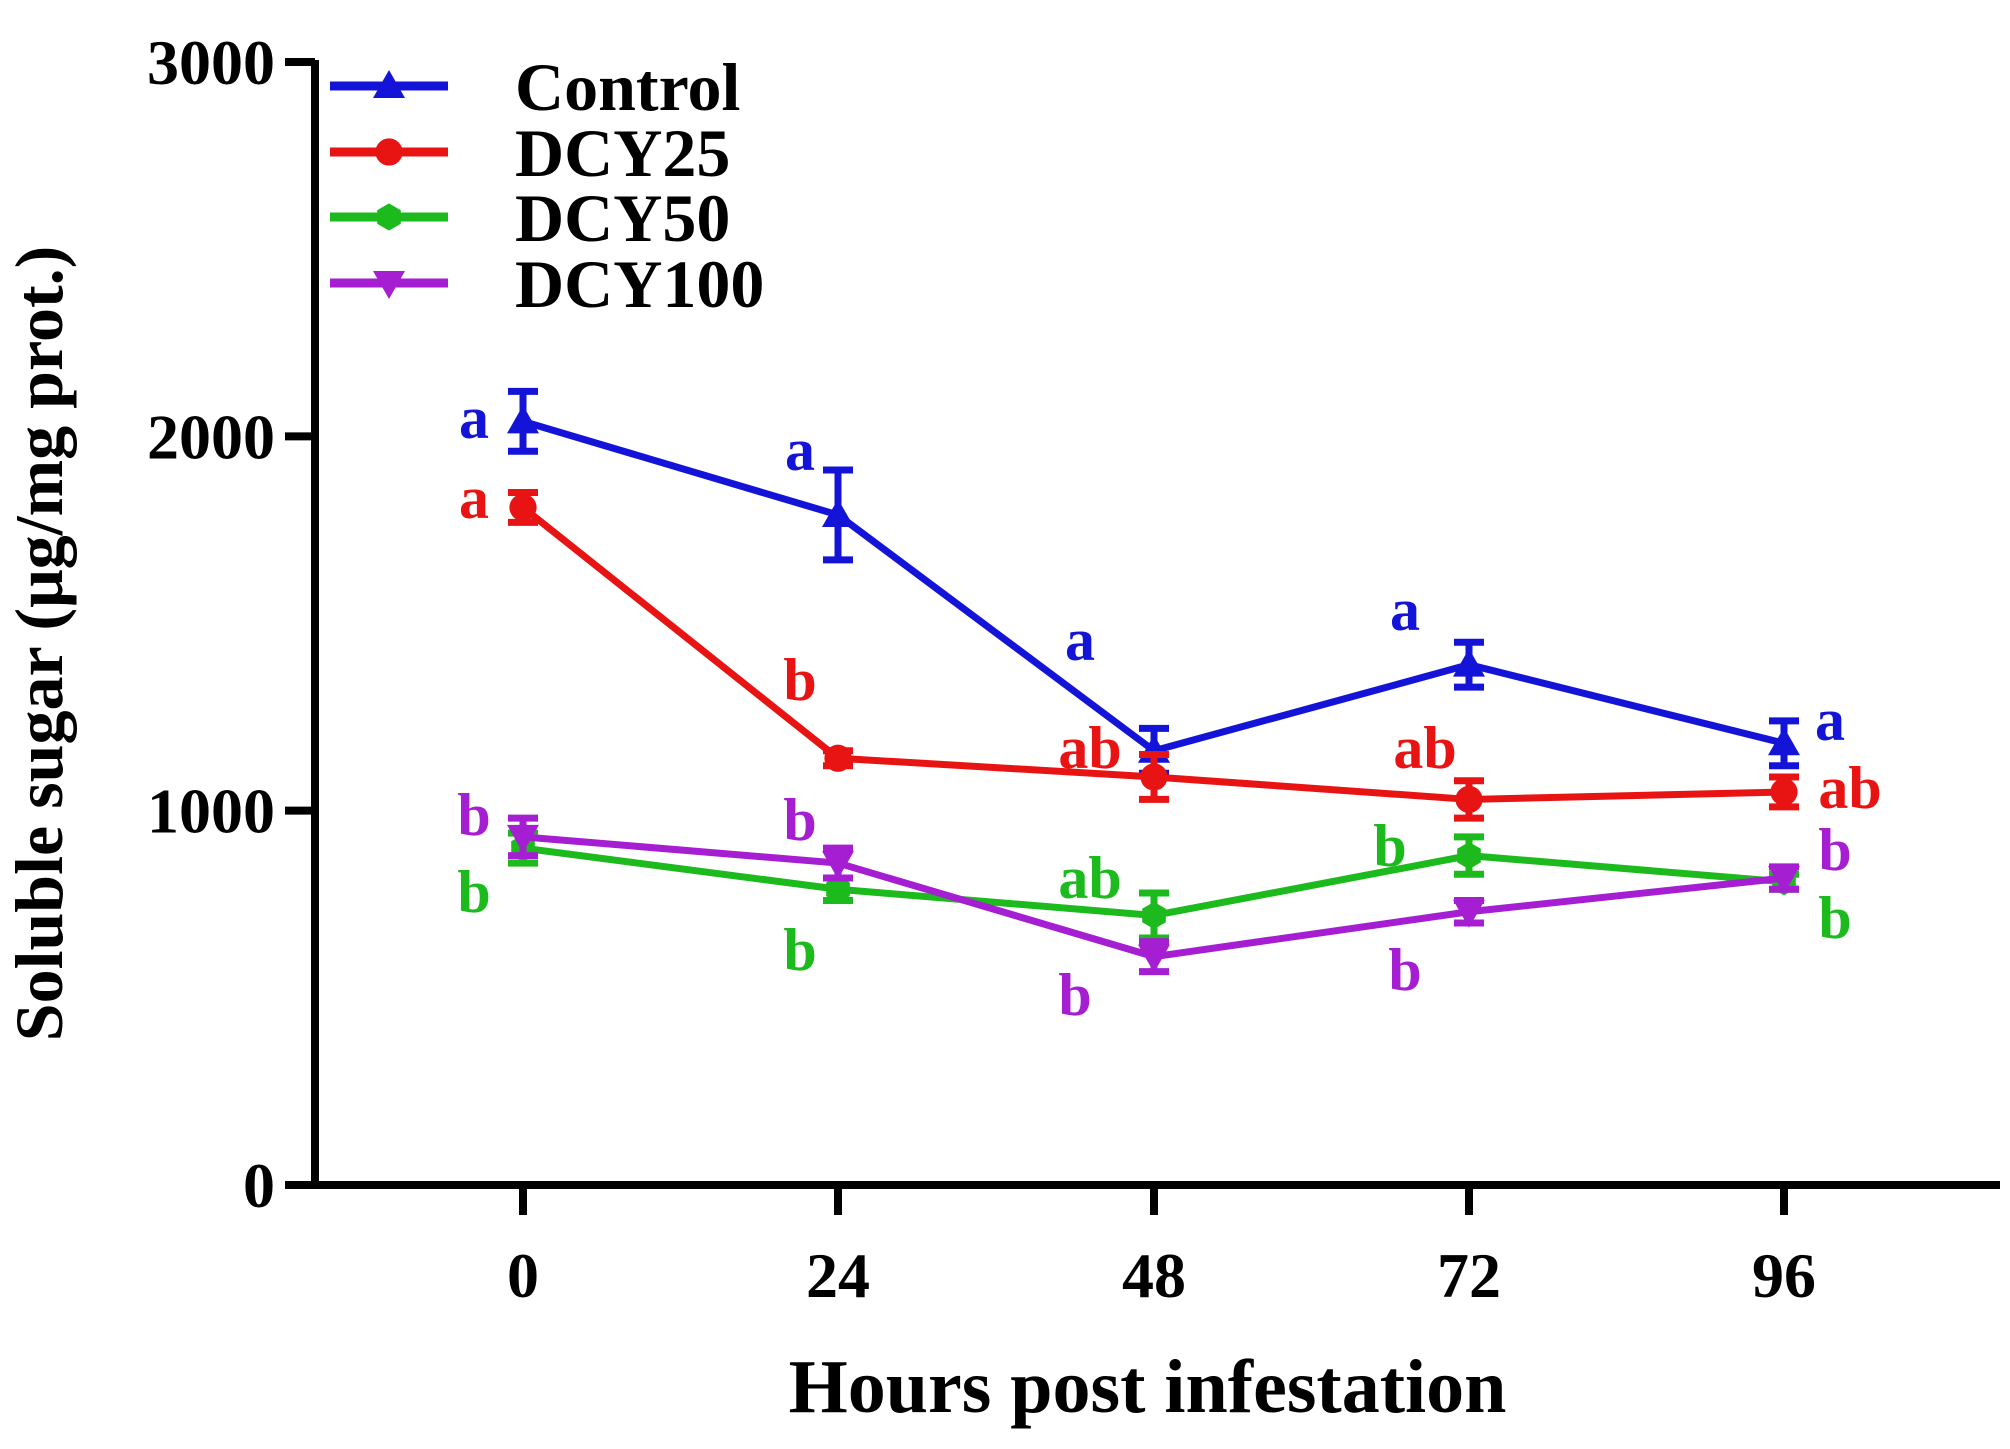 Image resolution: width=2010 pixels, height=1449 pixels. Describe the element at coordinates (1148, 1387) in the screenshot. I see `x-axis-title: Hours post infestation` at that location.